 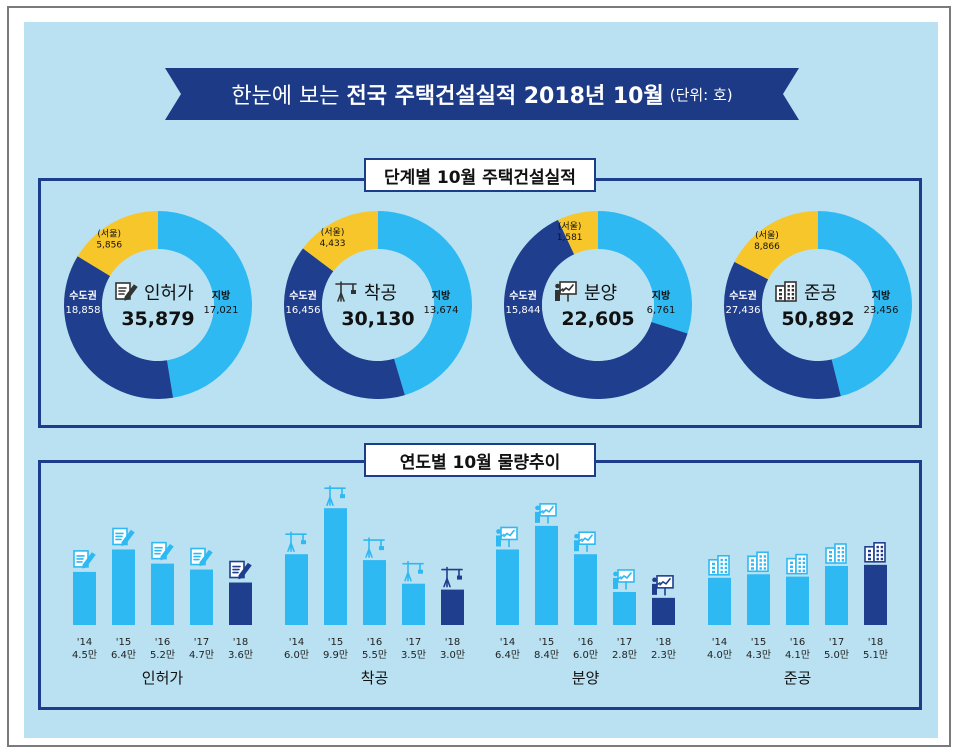 I want to click on donut-chart-4: 준공 50,892 지방 23,456 수도권 27,436 (서울)8,866, so click(x=818, y=305).